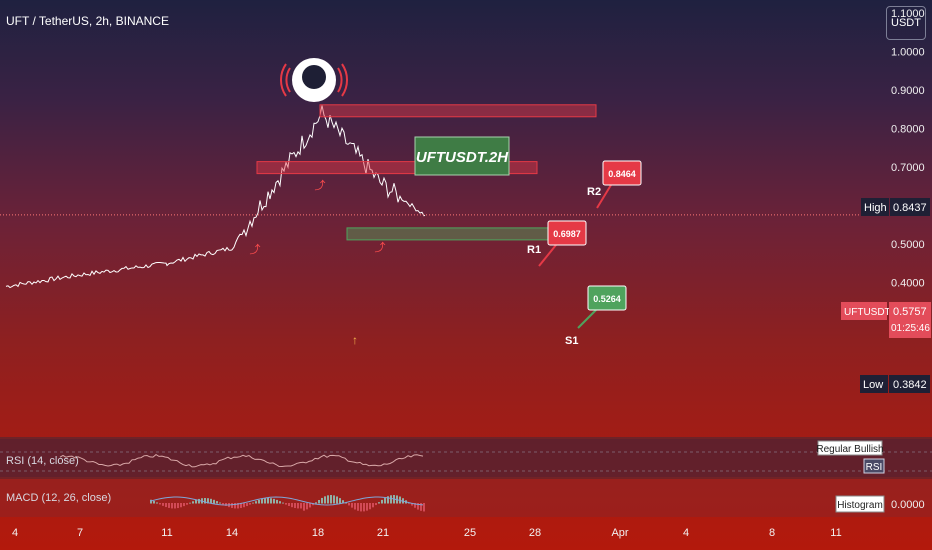 The width and height of the screenshot is (932, 550). I want to click on time-tick-label: 11, so click(166, 533).